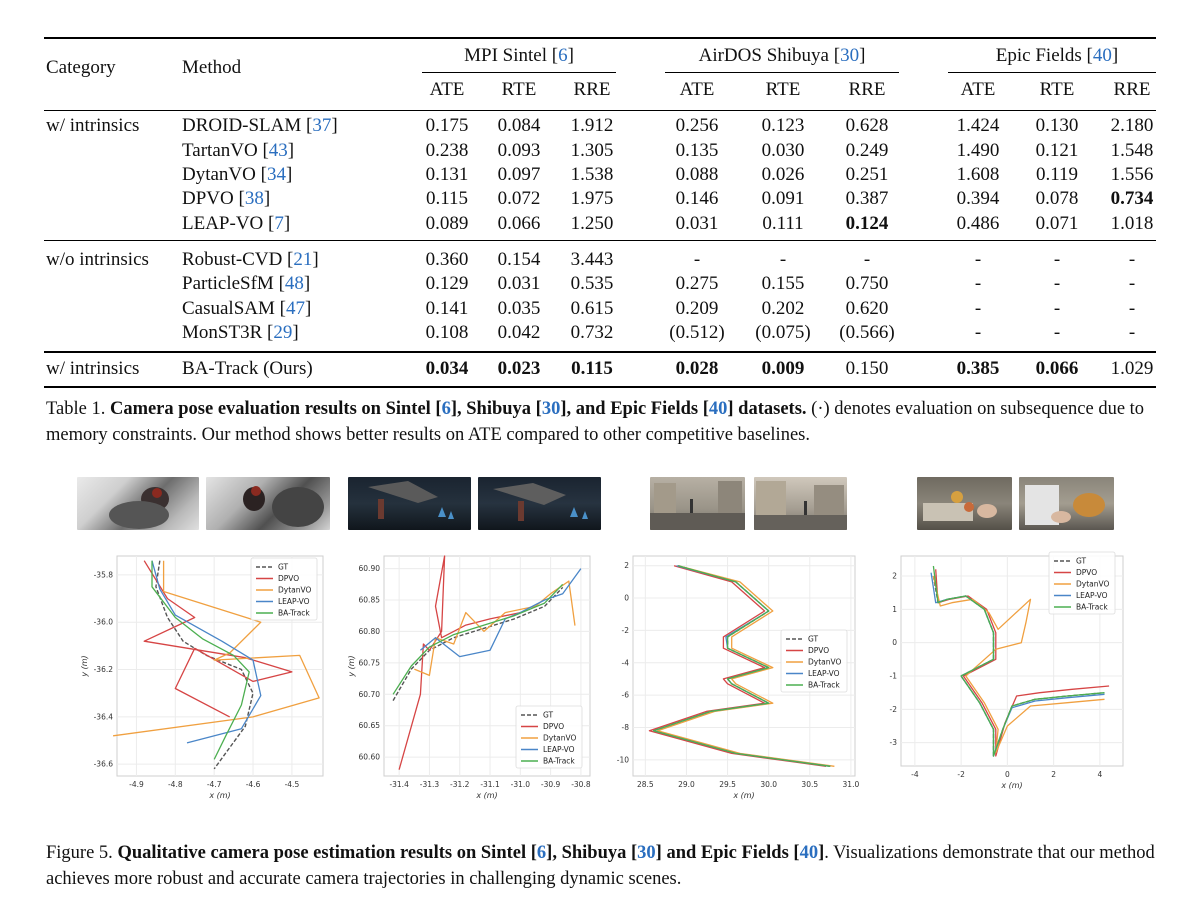  I want to click on table-cell: 0.129, so click(447, 283).